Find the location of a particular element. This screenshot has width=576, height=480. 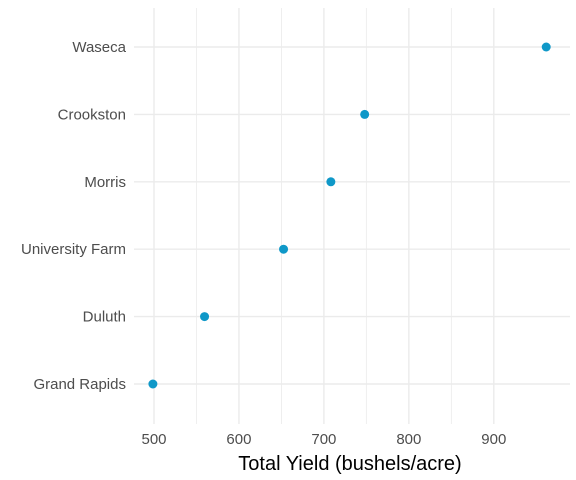

y-tick-label: Crookston is located at coordinates (92, 114).